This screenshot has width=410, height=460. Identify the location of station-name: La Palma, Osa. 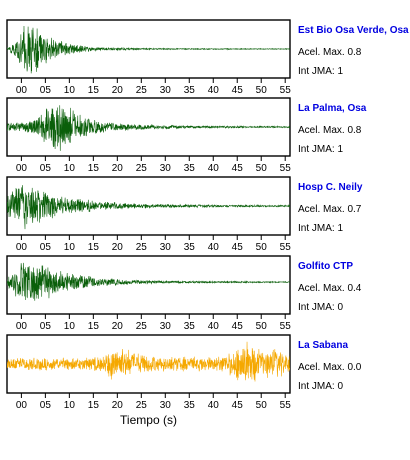
(332, 108).